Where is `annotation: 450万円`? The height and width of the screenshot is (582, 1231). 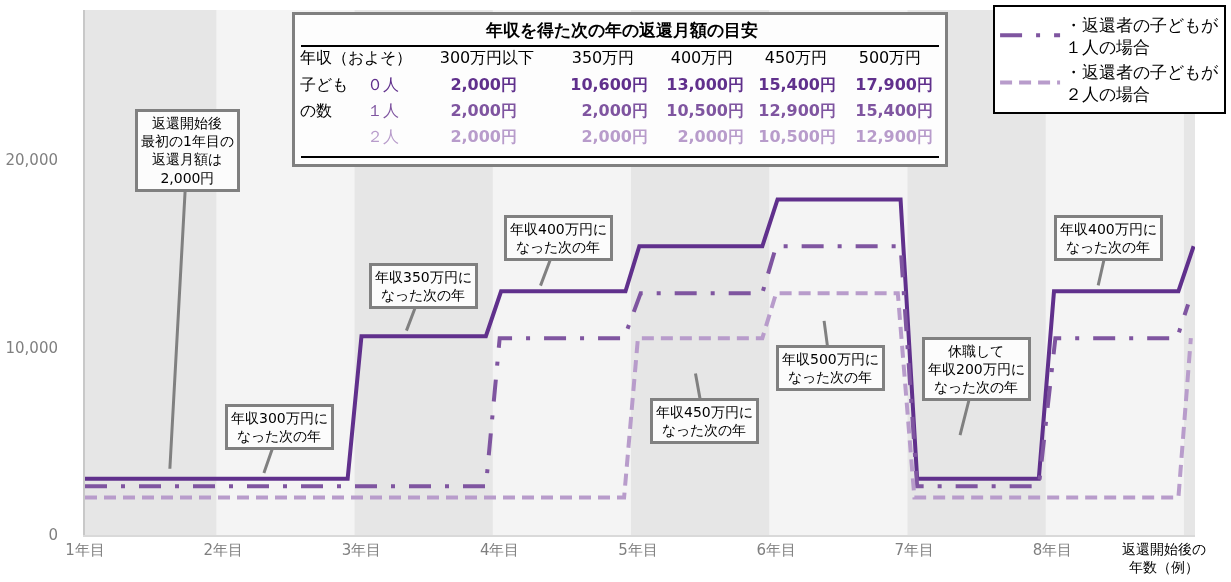
annotation: 450万円 is located at coordinates (796, 57).